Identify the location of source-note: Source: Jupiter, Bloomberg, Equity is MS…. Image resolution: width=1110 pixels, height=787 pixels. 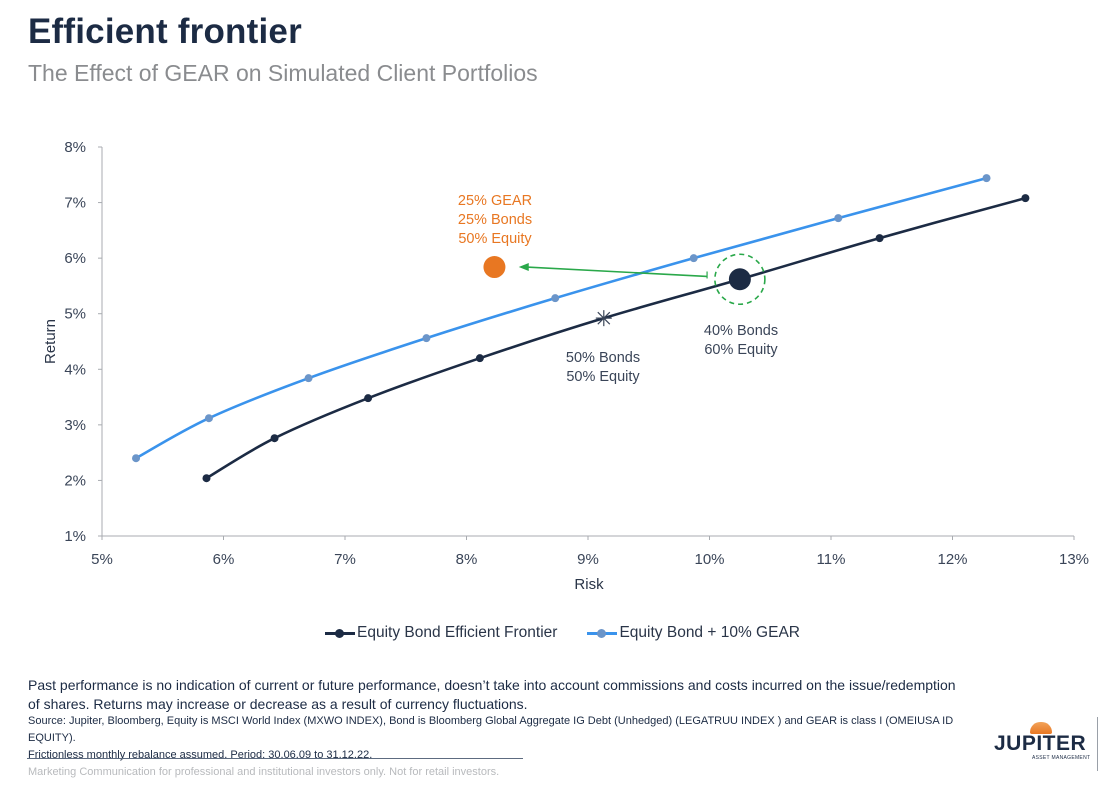
(508, 738).